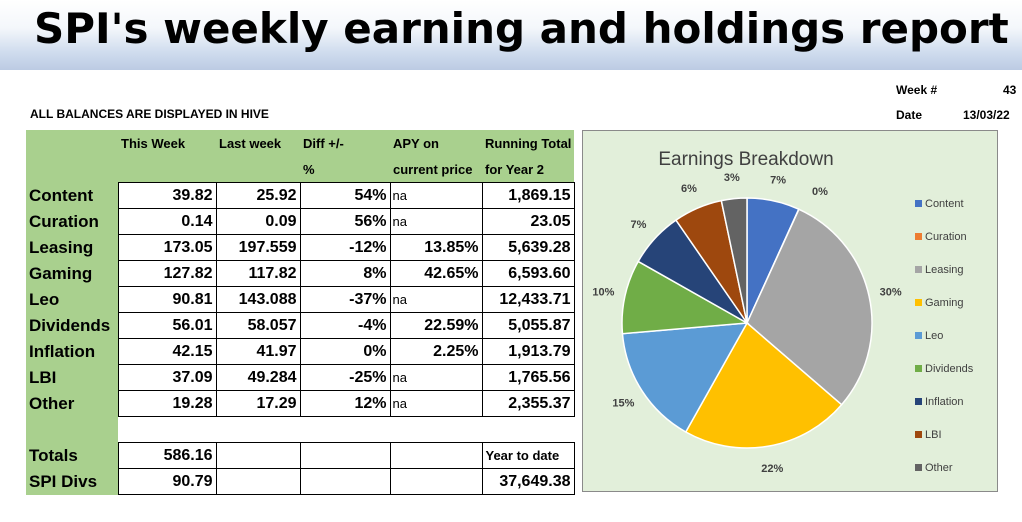 The width and height of the screenshot is (1022, 522). Describe the element at coordinates (300, 429) in the screenshot. I see `spacer-row` at that location.